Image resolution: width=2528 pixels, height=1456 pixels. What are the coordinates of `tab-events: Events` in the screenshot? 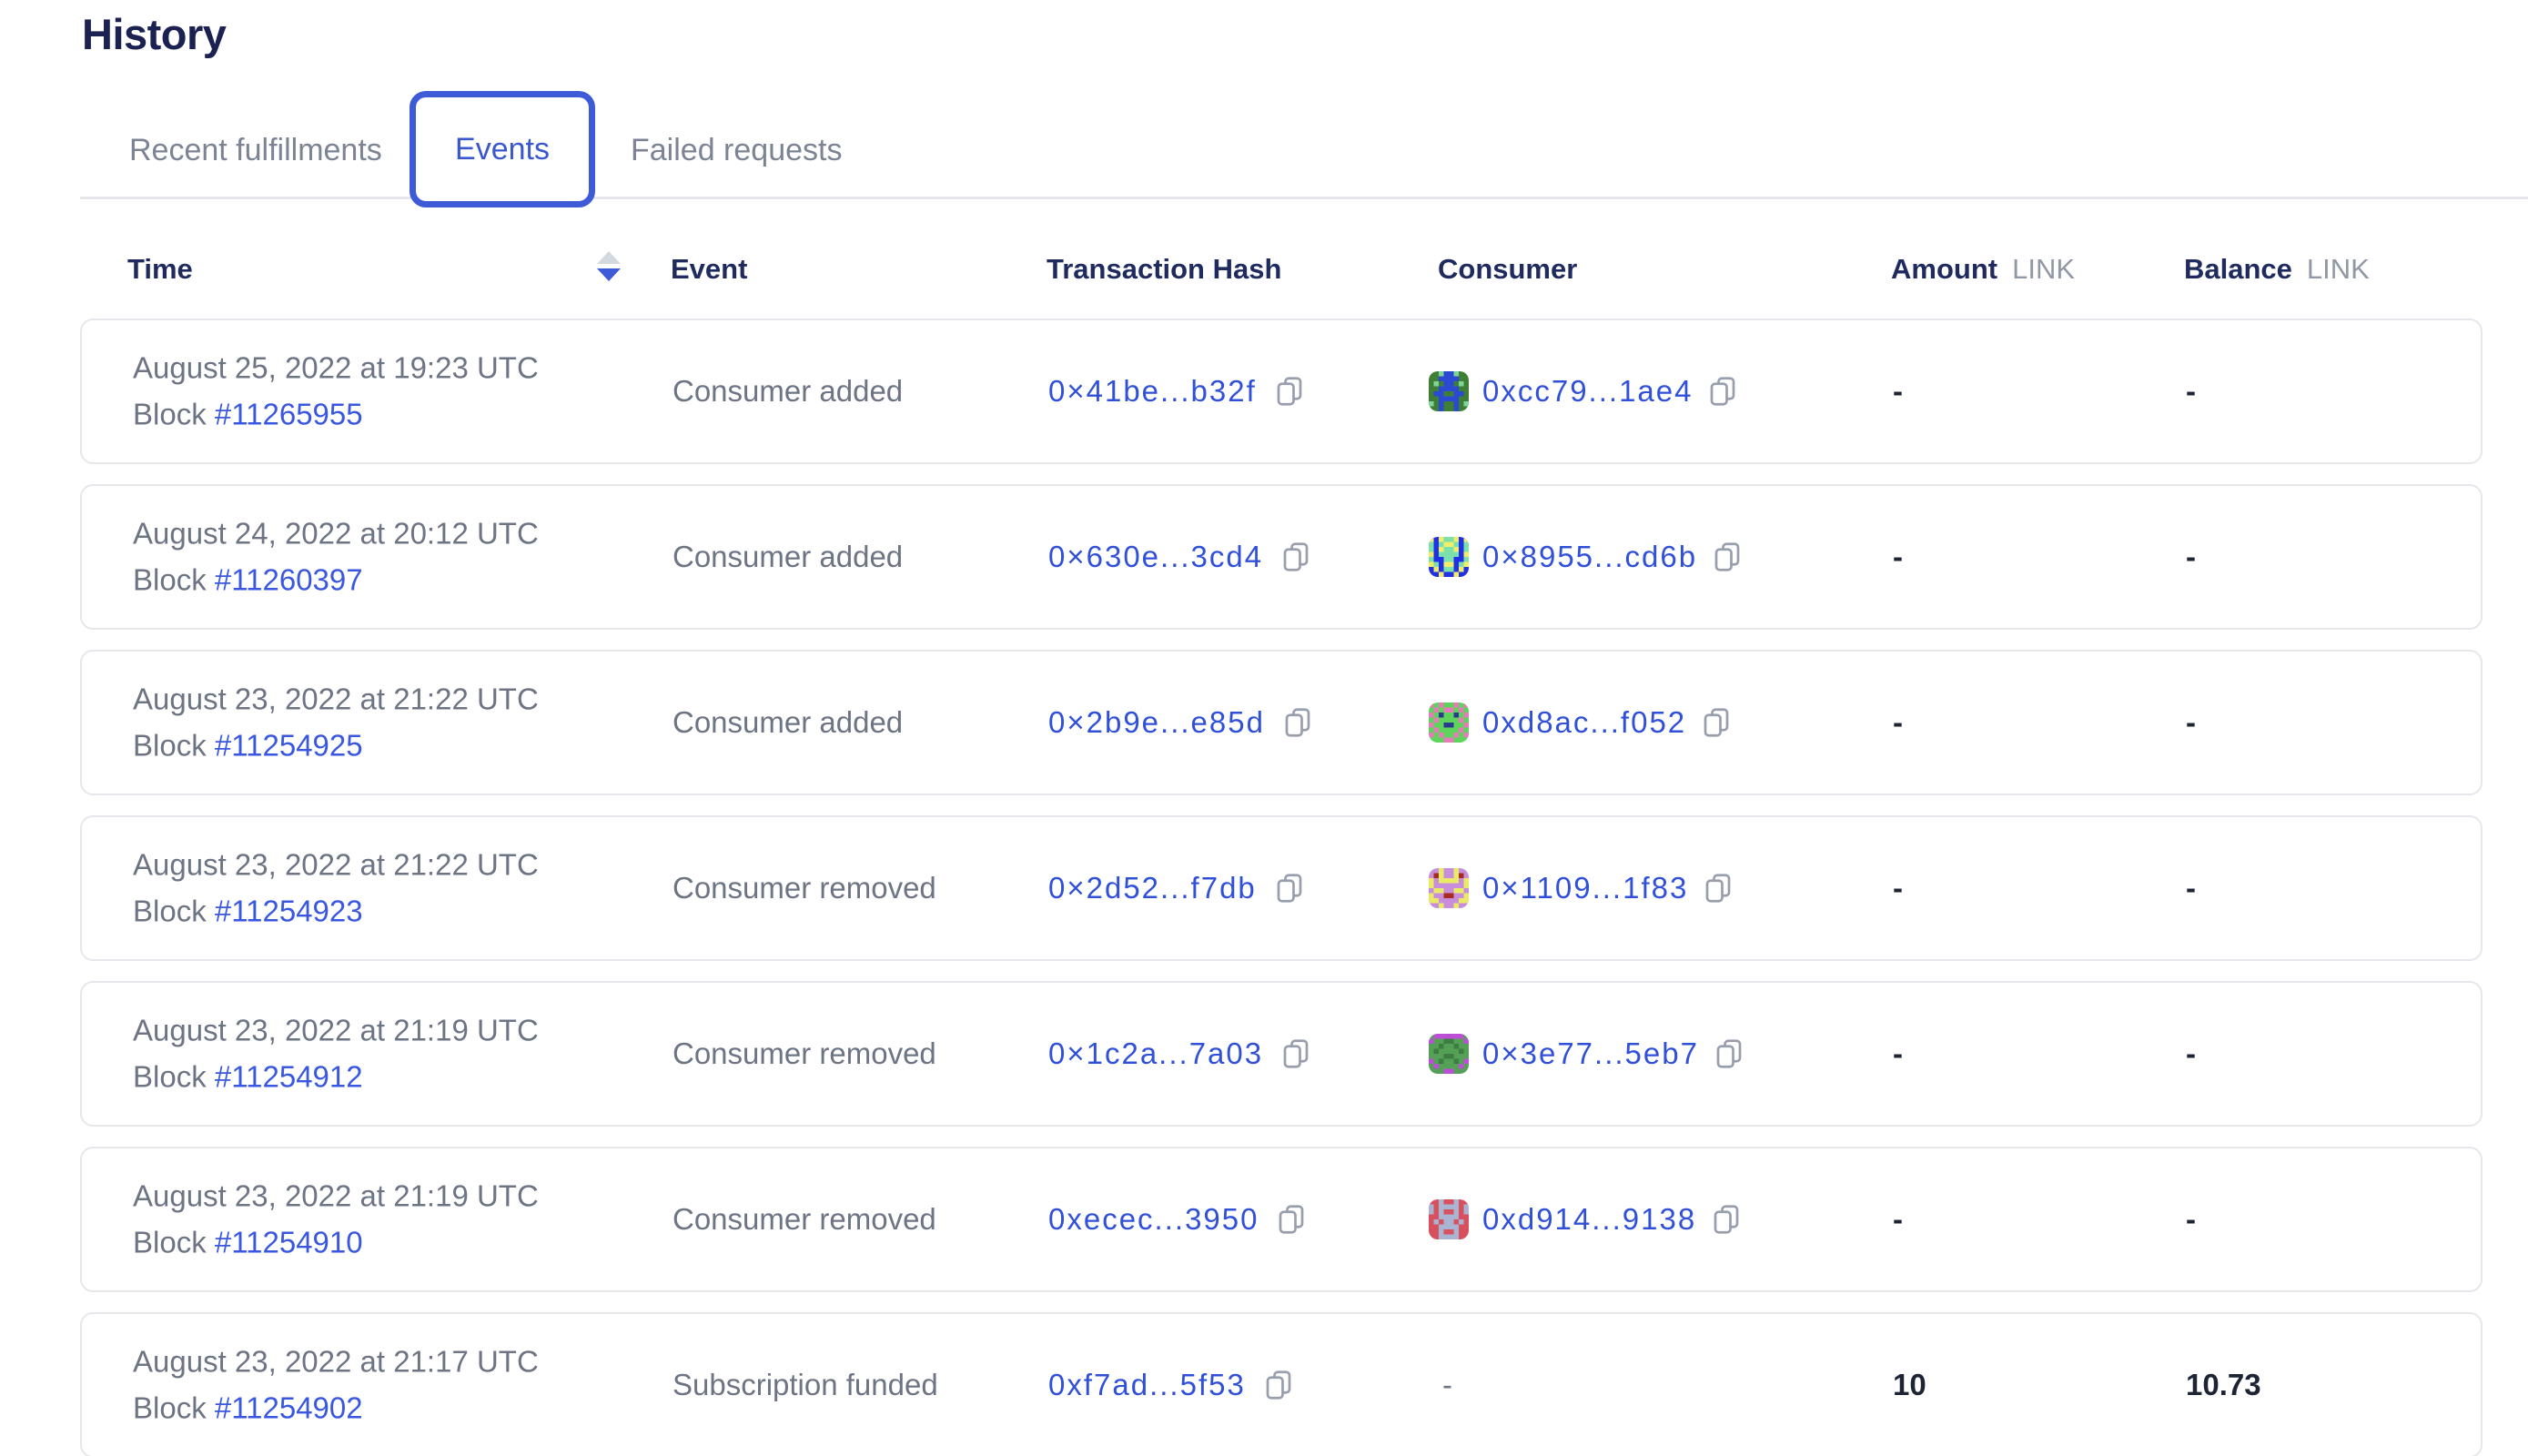 It's located at (502, 149).